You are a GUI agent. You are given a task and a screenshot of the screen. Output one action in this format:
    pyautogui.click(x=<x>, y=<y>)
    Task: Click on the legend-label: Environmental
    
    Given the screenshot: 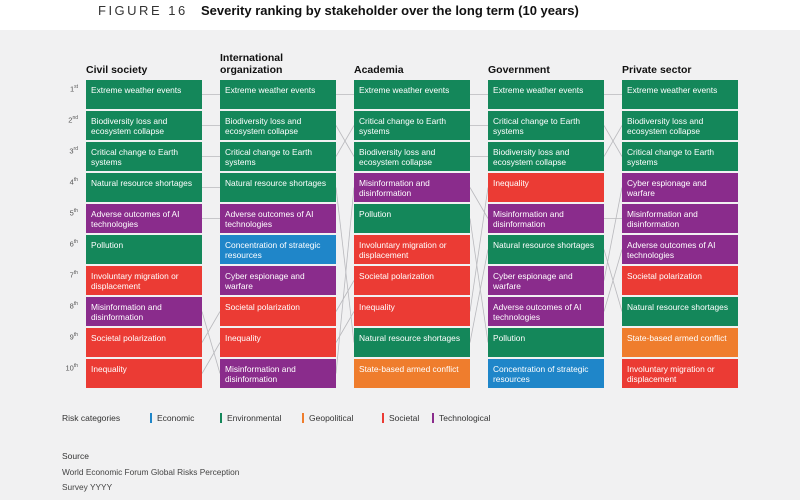 What is the action you would take?
    pyautogui.click(x=254, y=418)
    